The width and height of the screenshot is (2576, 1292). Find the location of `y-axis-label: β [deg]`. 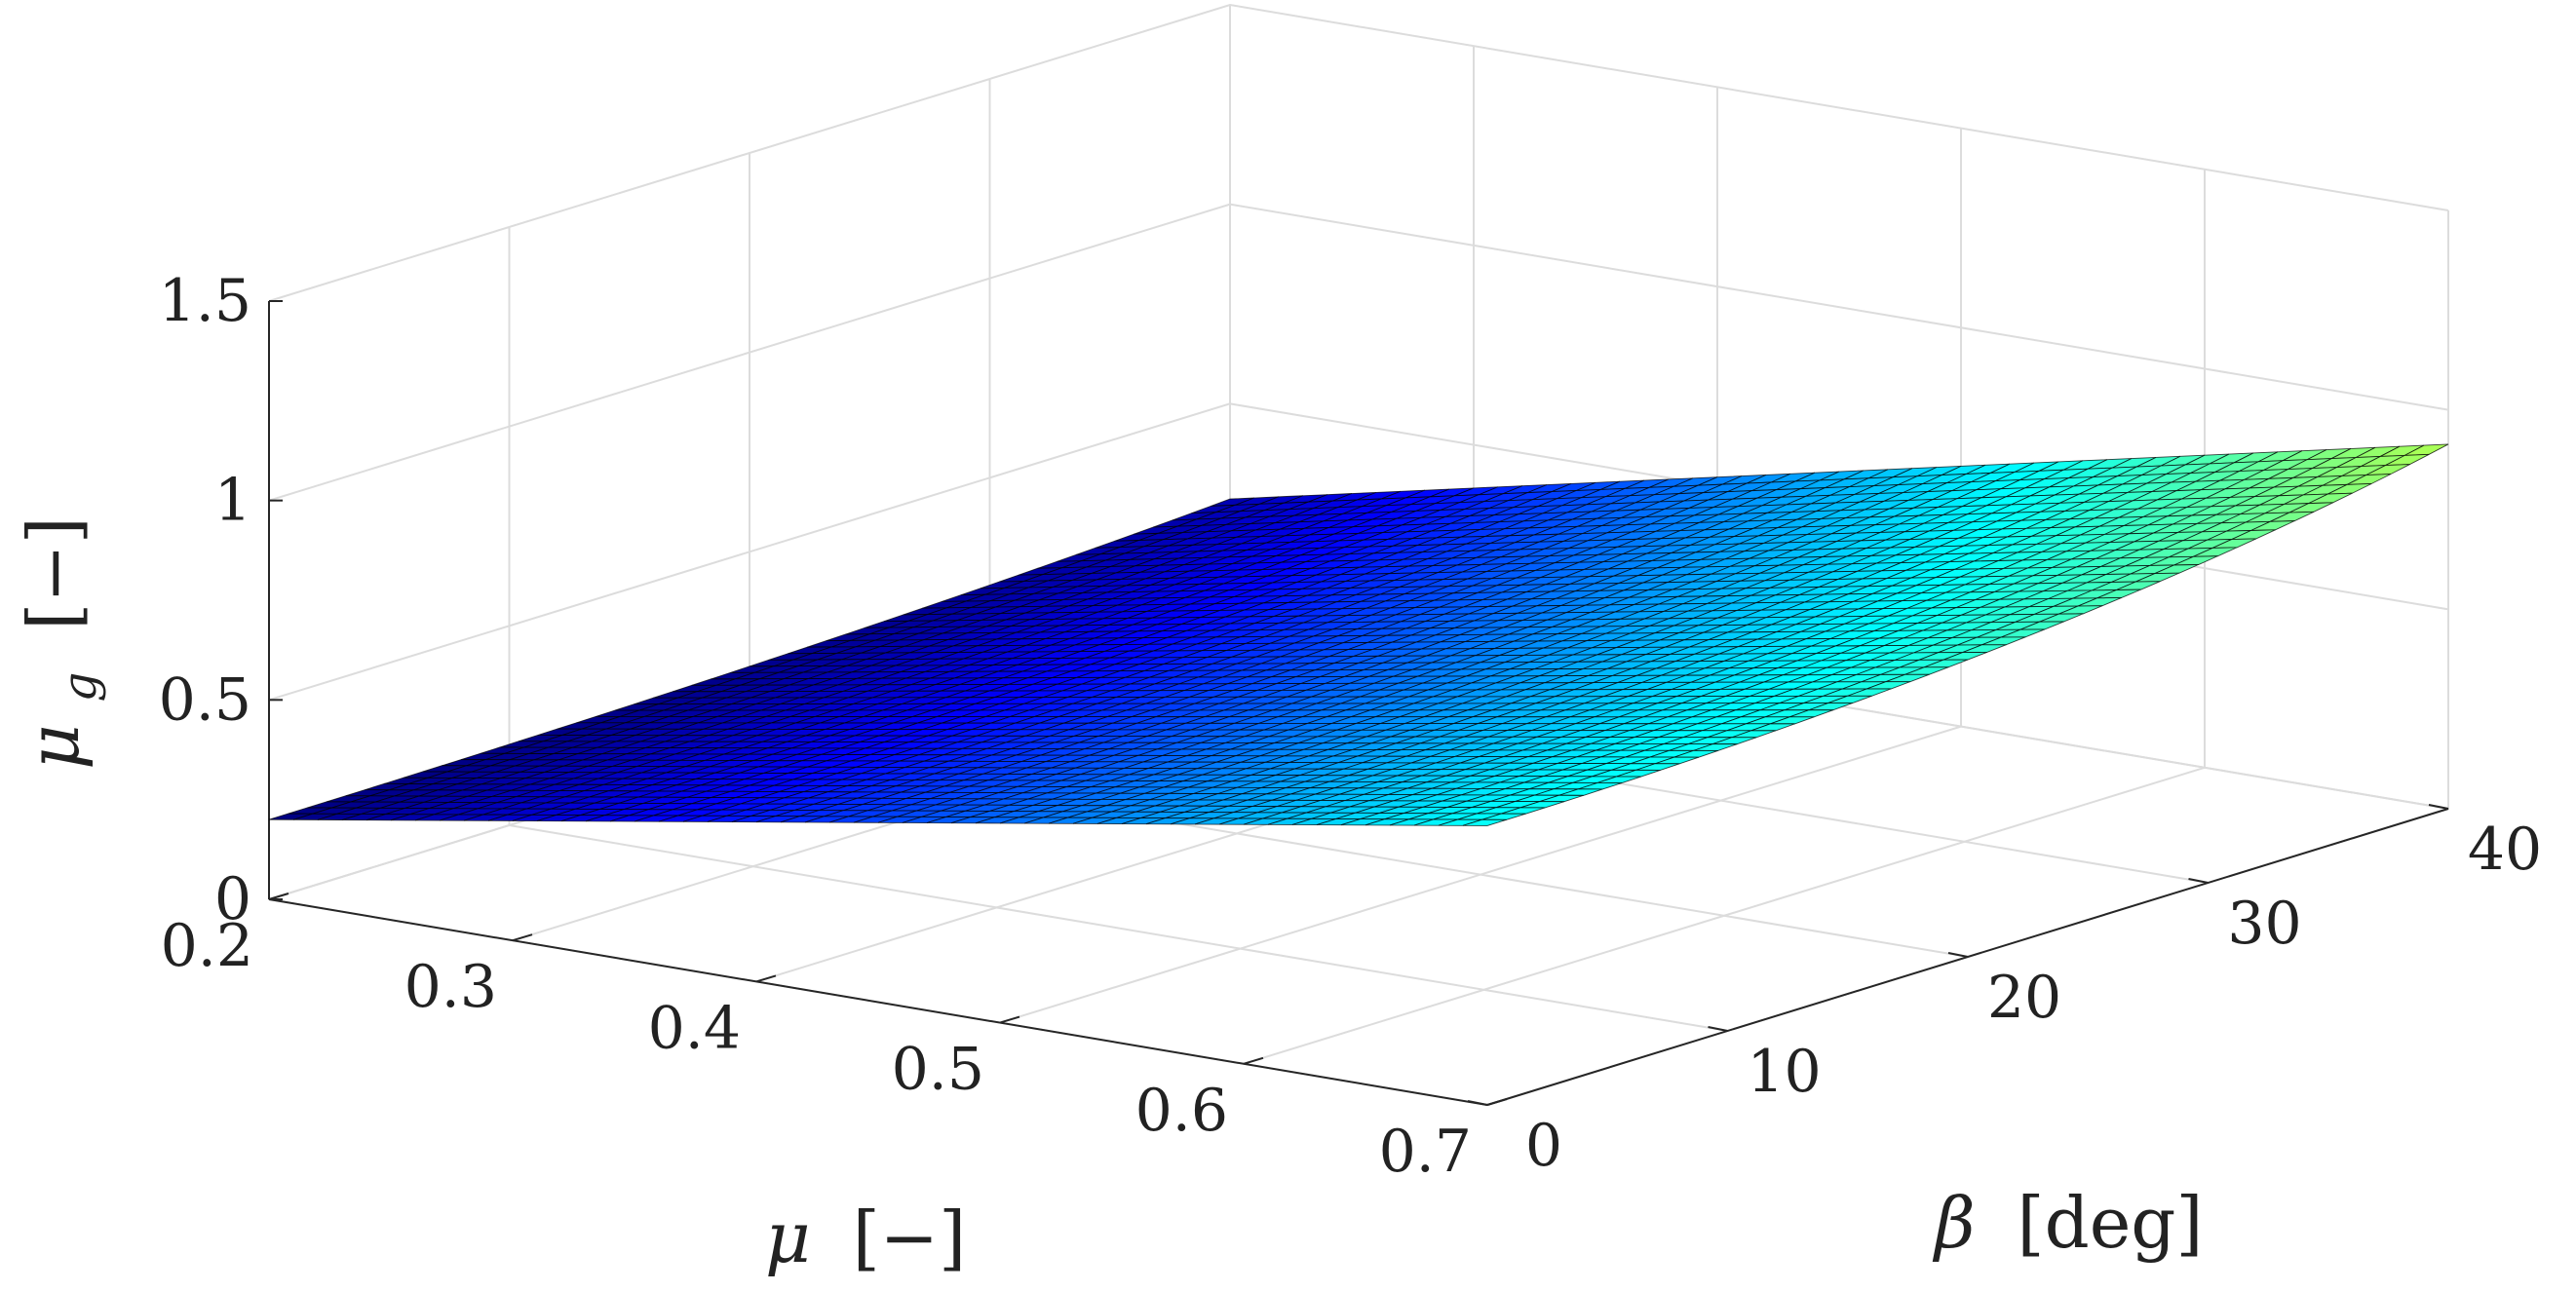

y-axis-label: β [deg] is located at coordinates (2067, 1223).